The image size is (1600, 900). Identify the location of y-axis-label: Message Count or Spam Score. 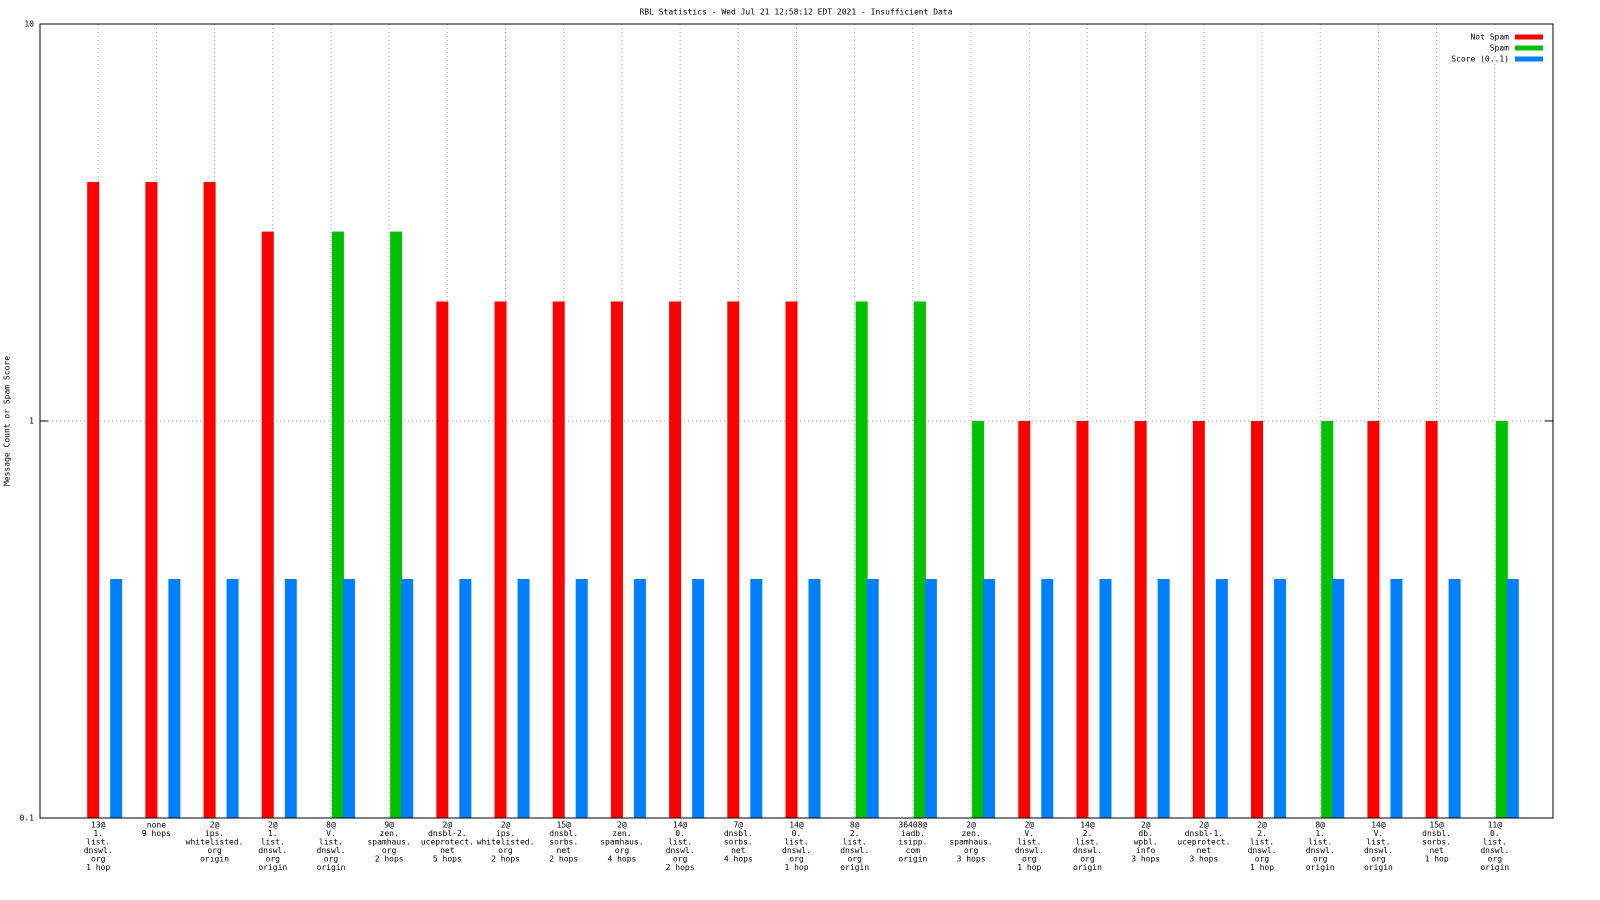
(7, 421).